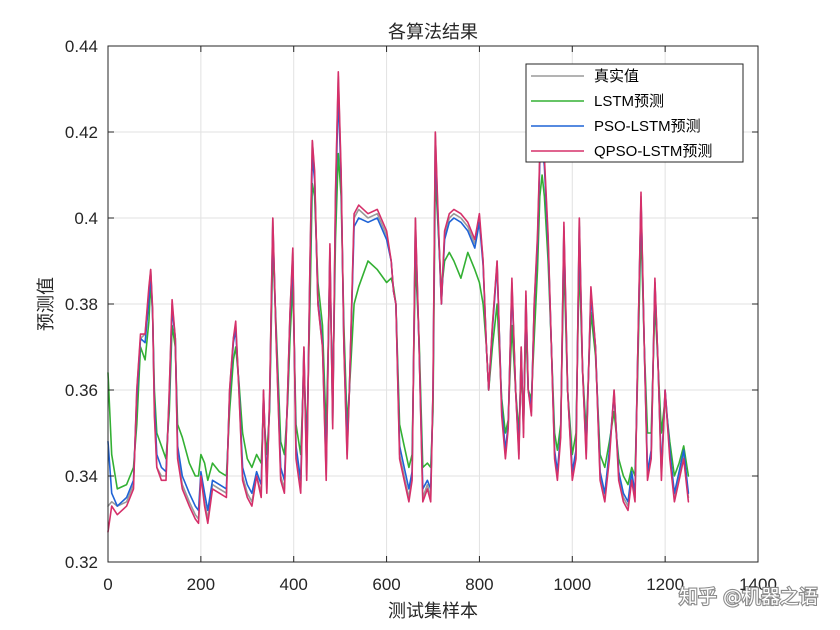  Describe the element at coordinates (629, 101) in the screenshot. I see `legend-label-lstm: LSTM预测` at that location.